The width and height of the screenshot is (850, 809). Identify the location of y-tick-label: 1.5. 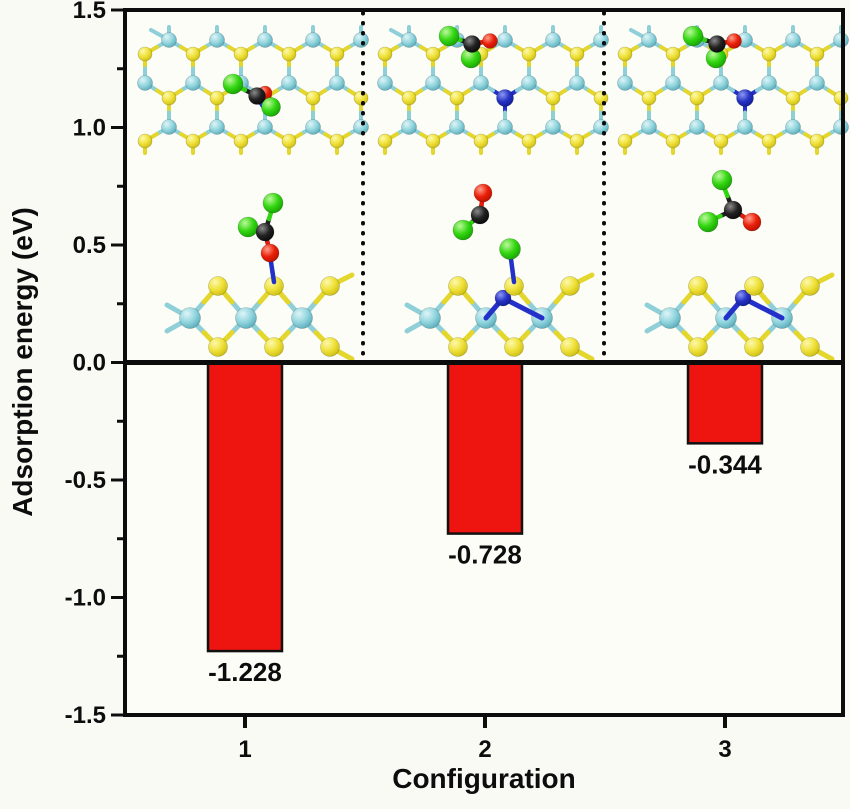
(89, 12).